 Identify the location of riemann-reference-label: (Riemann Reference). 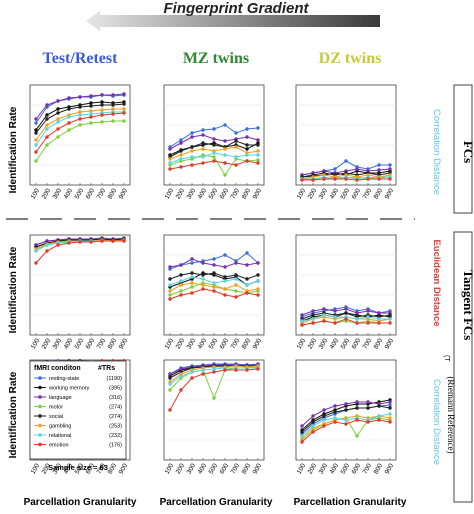
(451, 414).